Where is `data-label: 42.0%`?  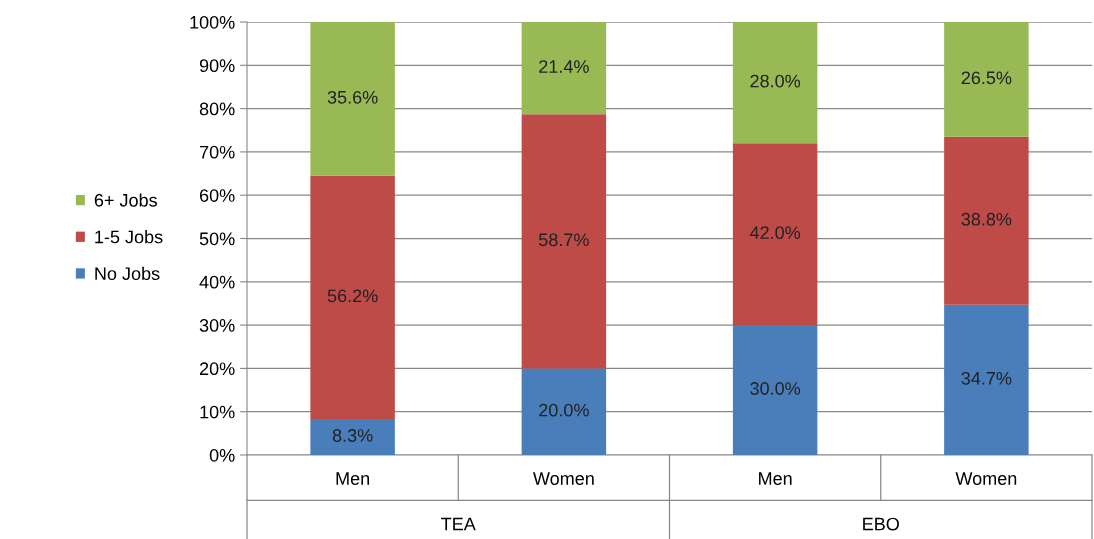
data-label: 42.0% is located at coordinates (775, 233).